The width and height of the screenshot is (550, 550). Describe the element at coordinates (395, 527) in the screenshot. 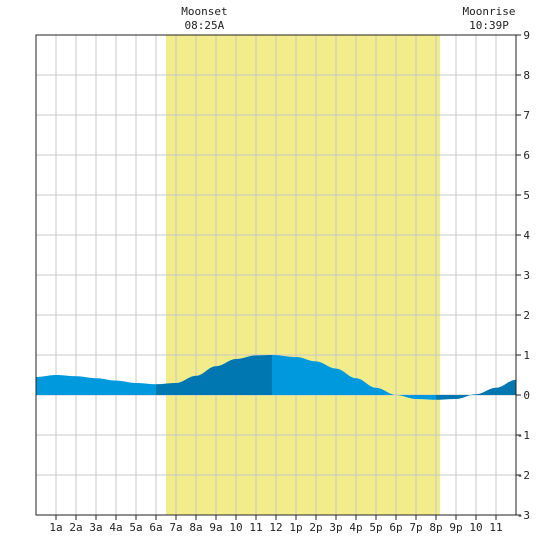

I see `x-tick-label: 6p` at that location.